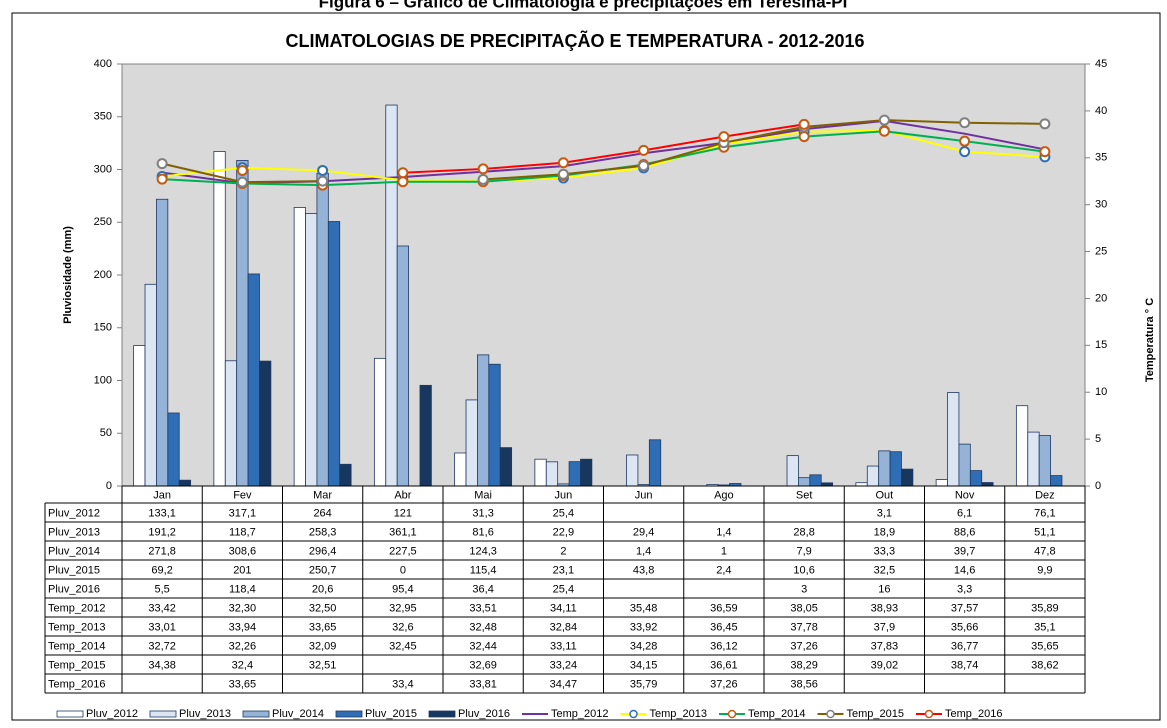 The width and height of the screenshot is (1167, 728). I want to click on y2-tick-label: 15, so click(1101, 345).